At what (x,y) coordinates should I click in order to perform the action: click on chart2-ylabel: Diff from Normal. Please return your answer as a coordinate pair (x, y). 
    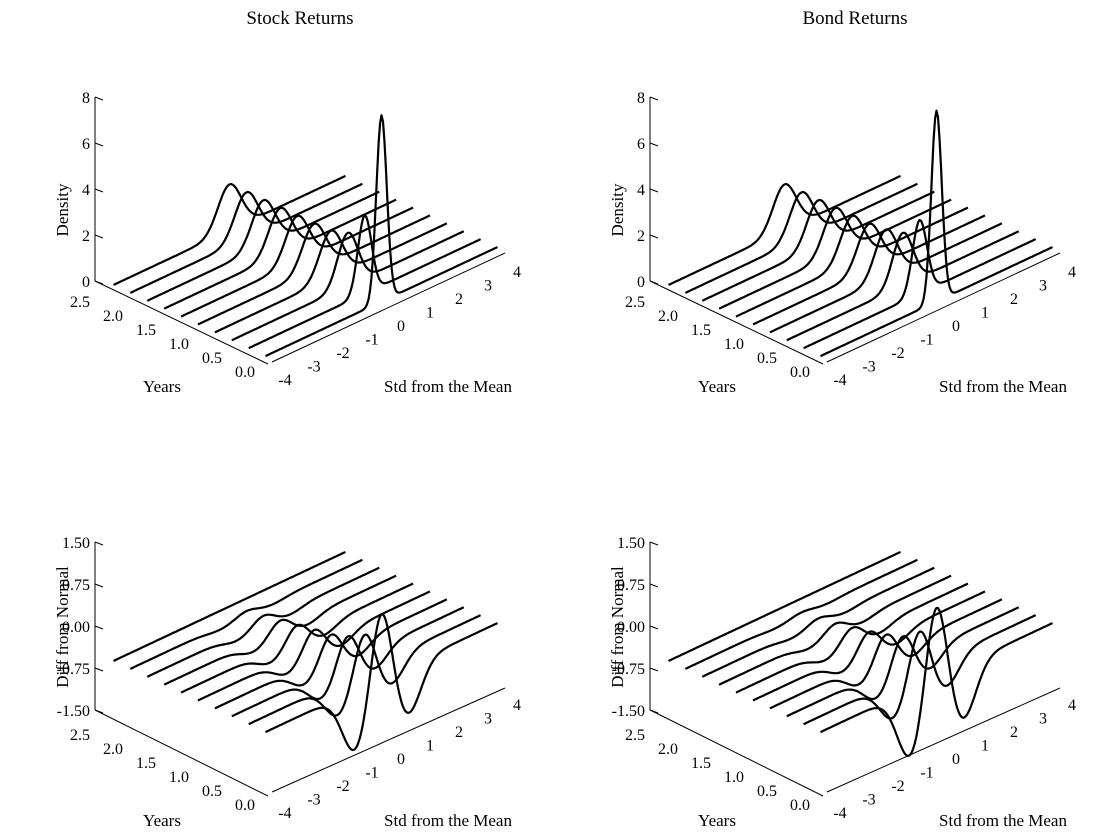
    Looking at the image, I should click on (62, 627).